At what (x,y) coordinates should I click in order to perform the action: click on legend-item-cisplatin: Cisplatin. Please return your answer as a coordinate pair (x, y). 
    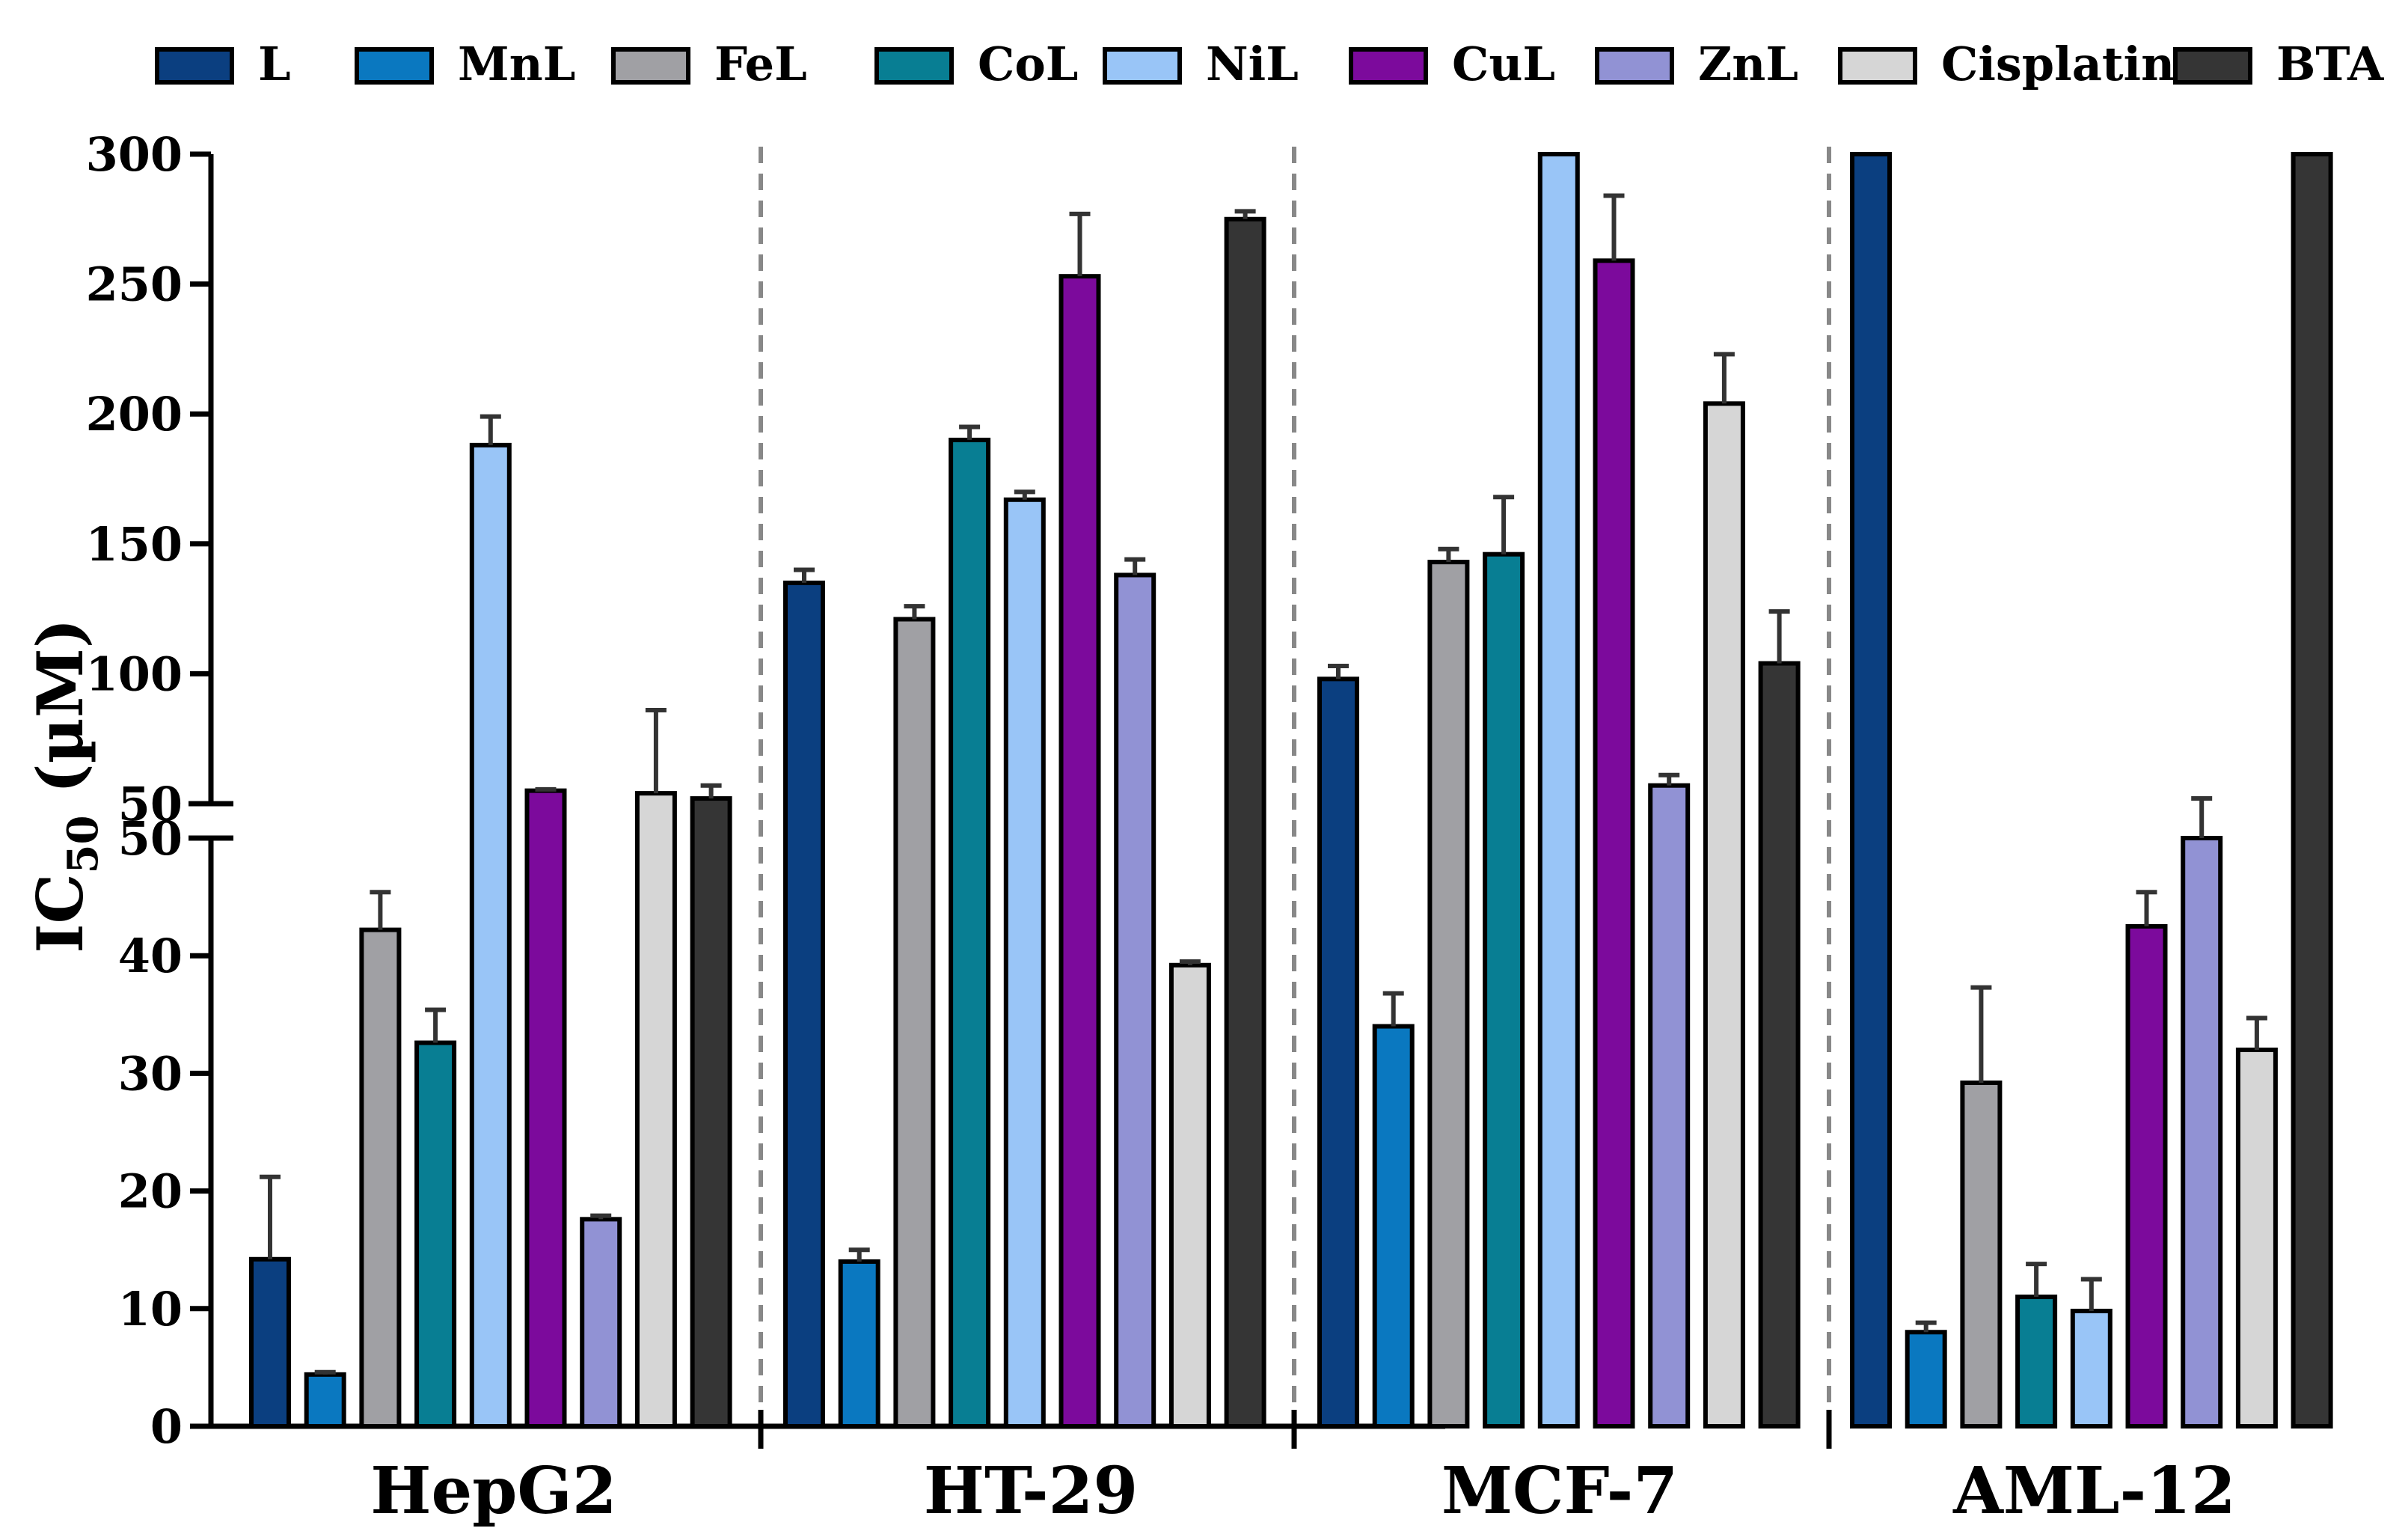
    Looking at the image, I should click on (2007, 64).